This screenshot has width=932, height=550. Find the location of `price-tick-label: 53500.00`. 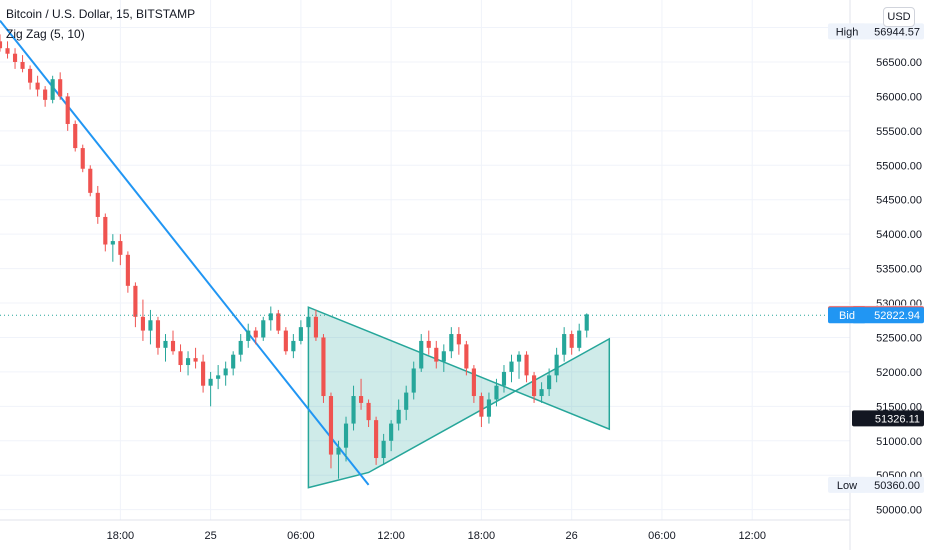

price-tick-label: 53500.00 is located at coordinates (899, 270).